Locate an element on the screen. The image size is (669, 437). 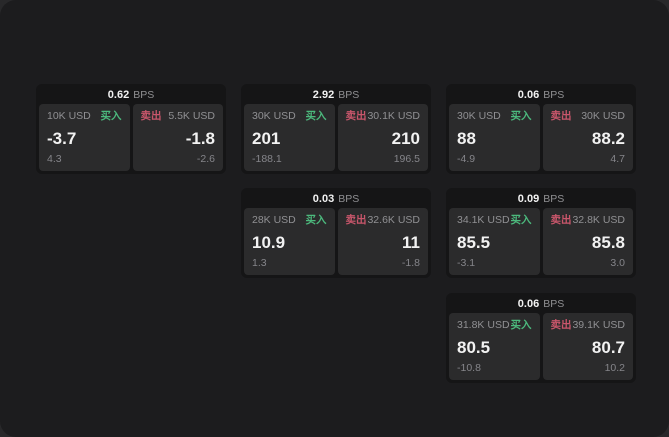
buy-price: 201 is located at coordinates (266, 138).